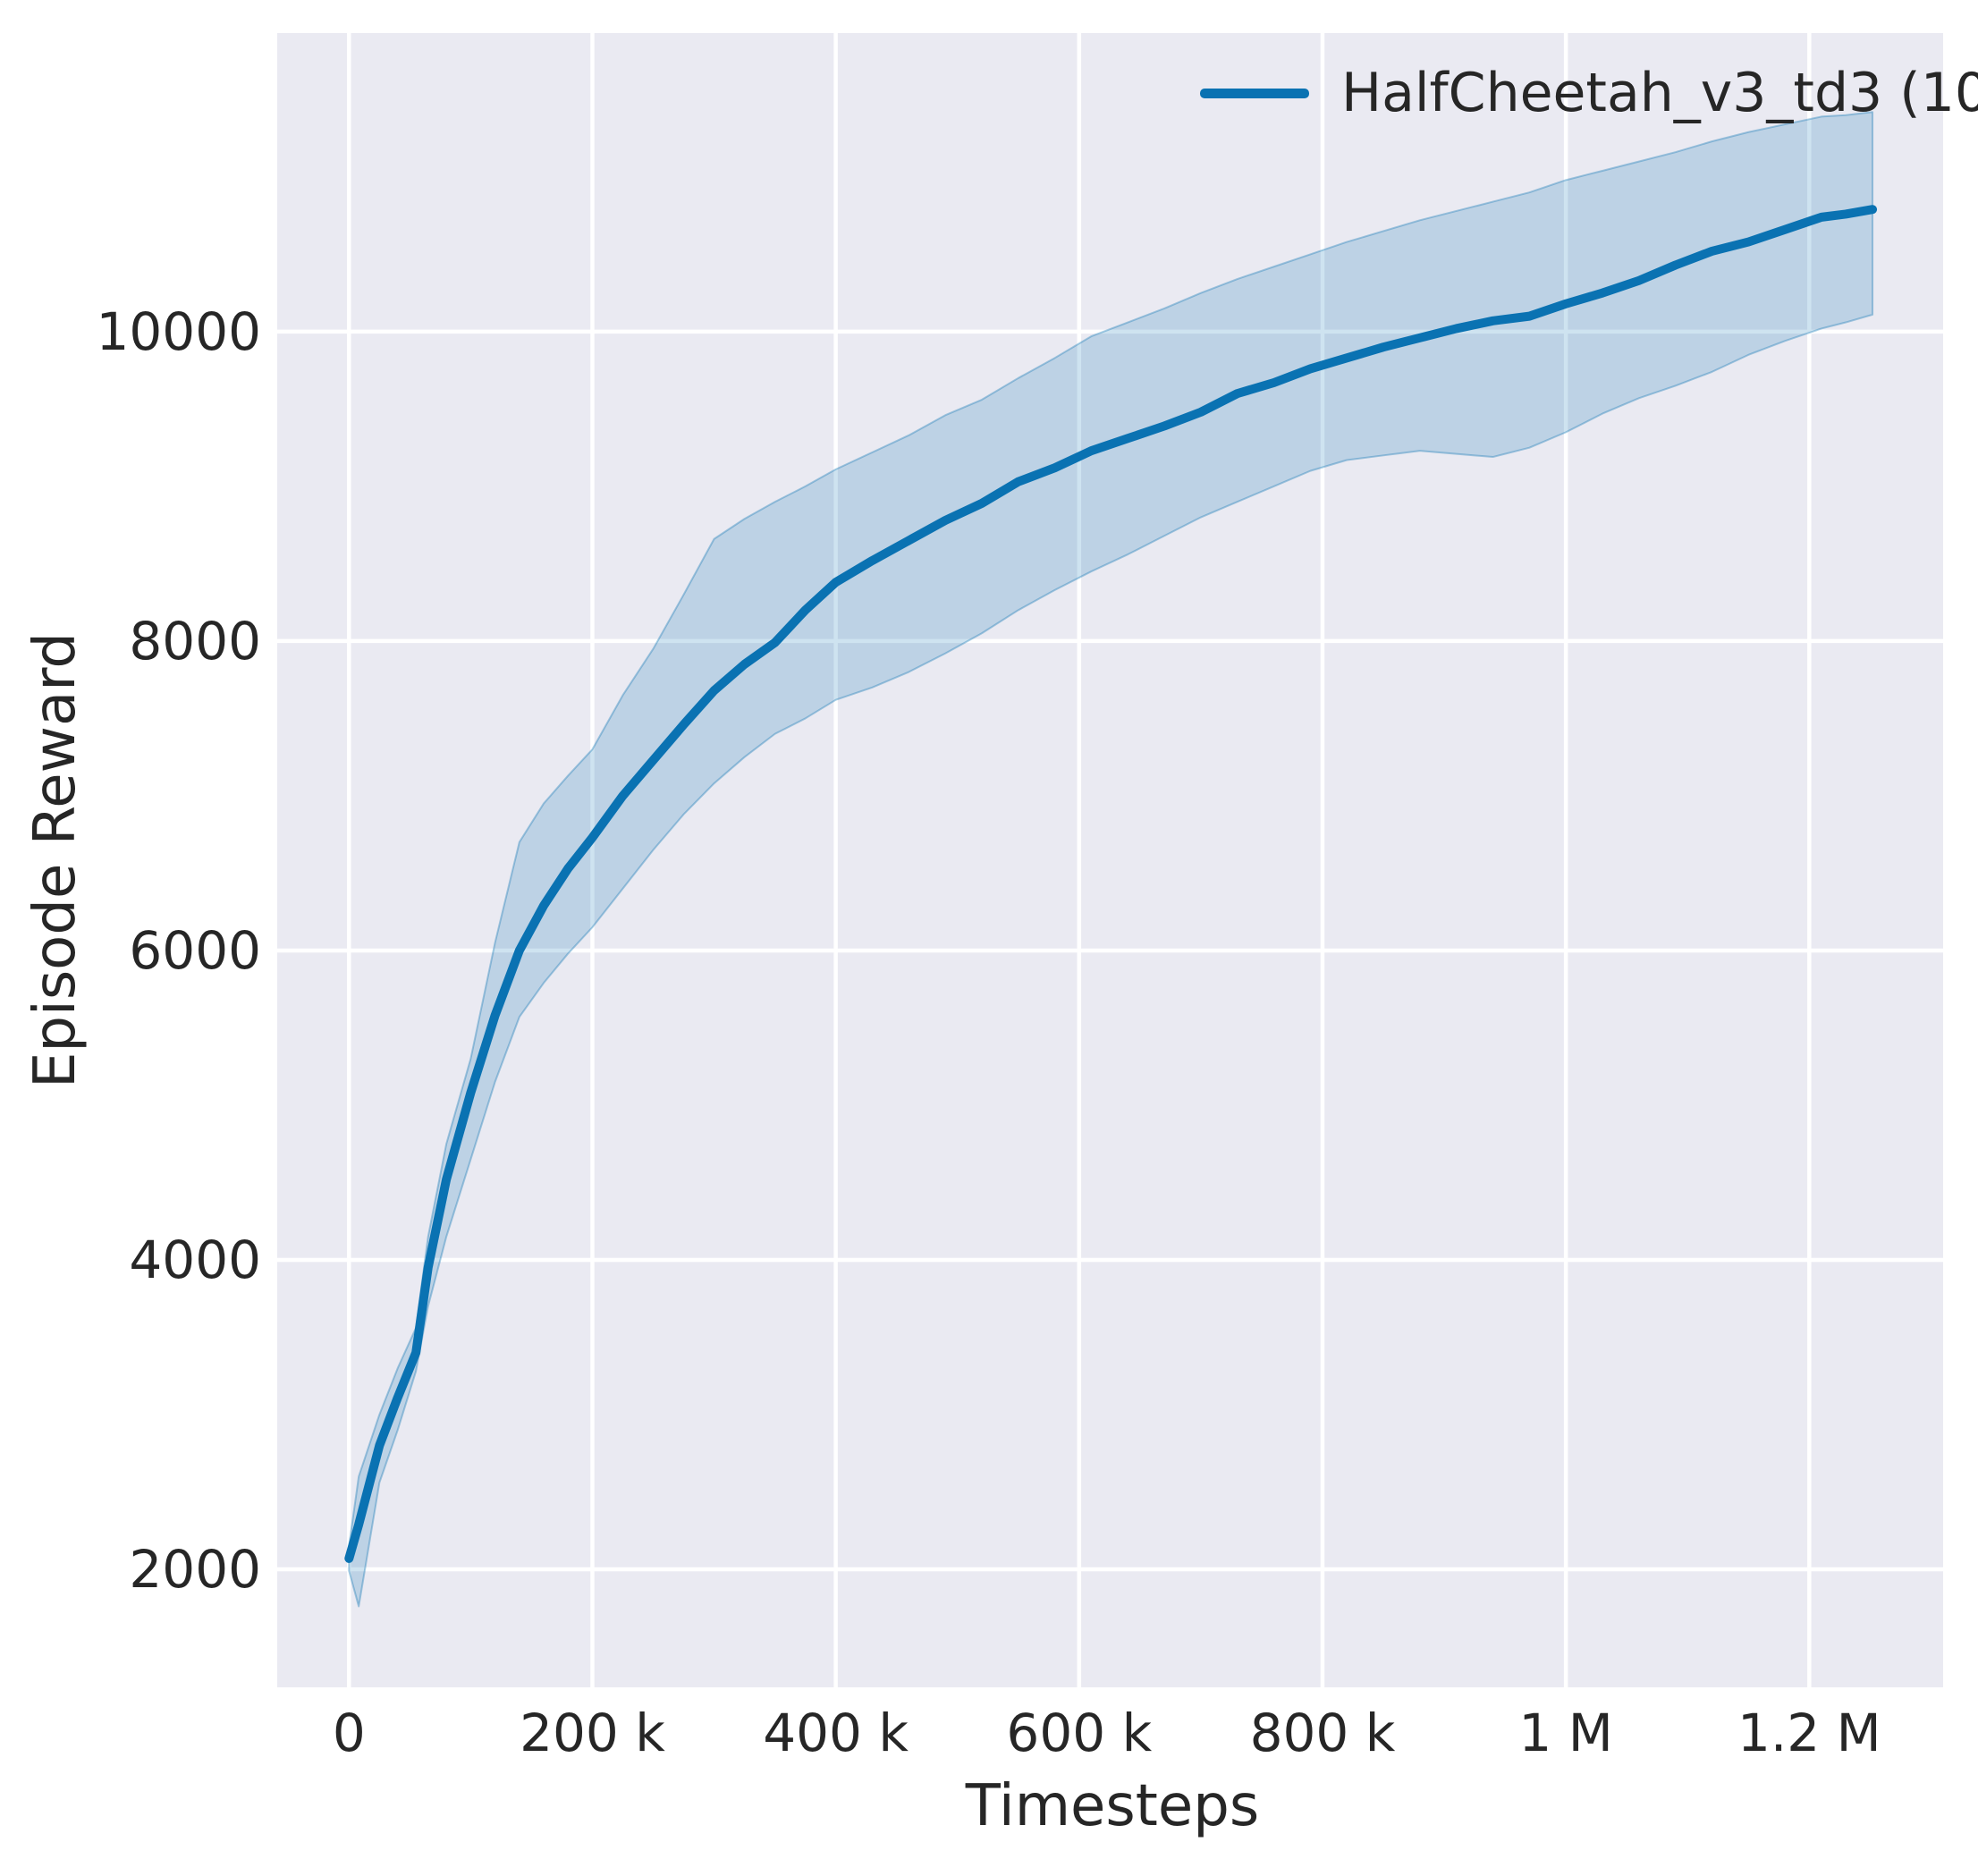 This screenshot has height=1876, width=1978. I want to click on x-axis-label: Timesteps, so click(1112, 1806).